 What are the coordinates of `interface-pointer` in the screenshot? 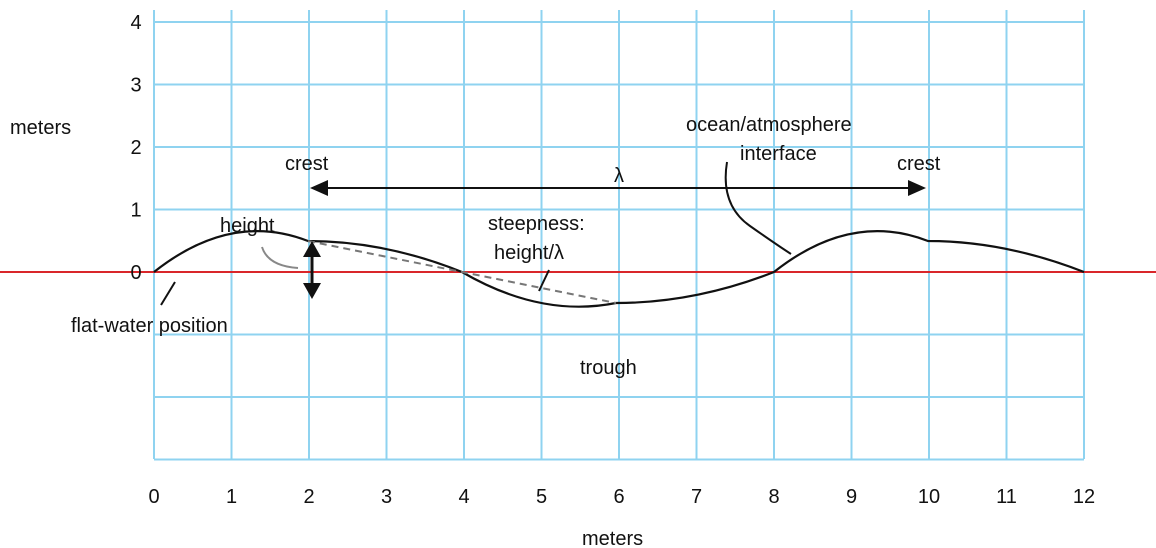 It's located at (758, 208).